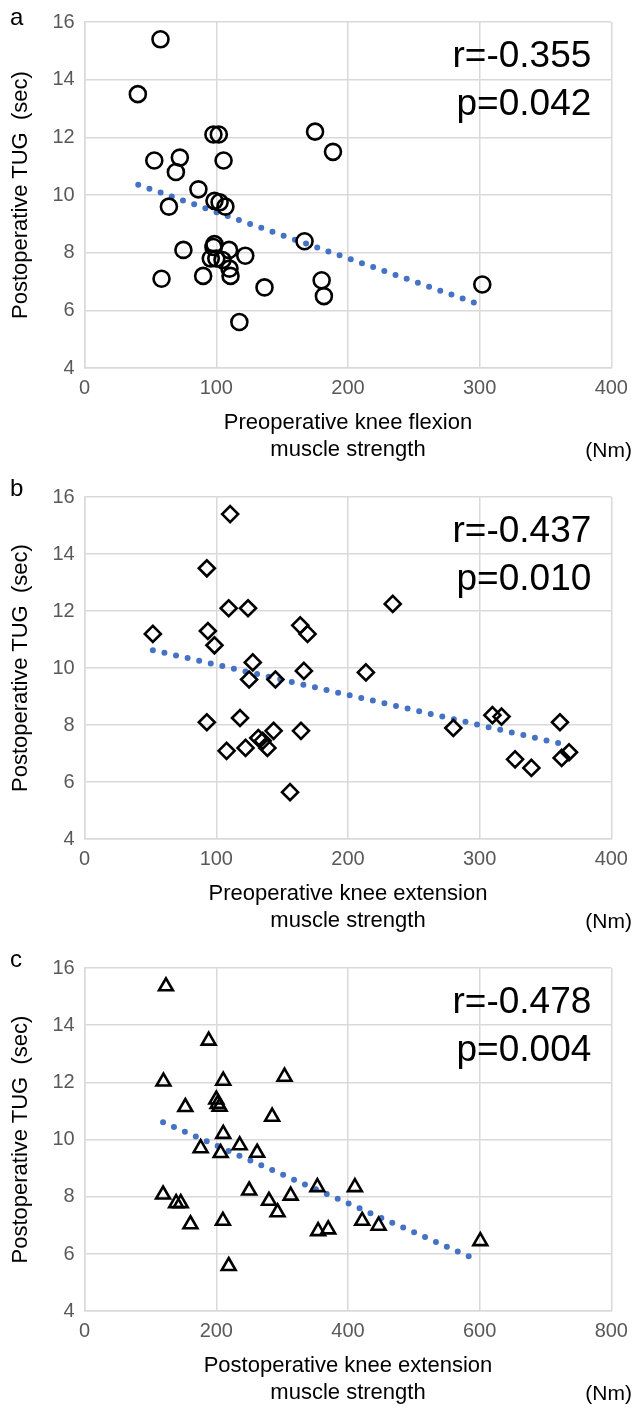 This screenshot has height=1414, width=636. Describe the element at coordinates (17, 16) in the screenshot. I see `chart-title: a` at that location.